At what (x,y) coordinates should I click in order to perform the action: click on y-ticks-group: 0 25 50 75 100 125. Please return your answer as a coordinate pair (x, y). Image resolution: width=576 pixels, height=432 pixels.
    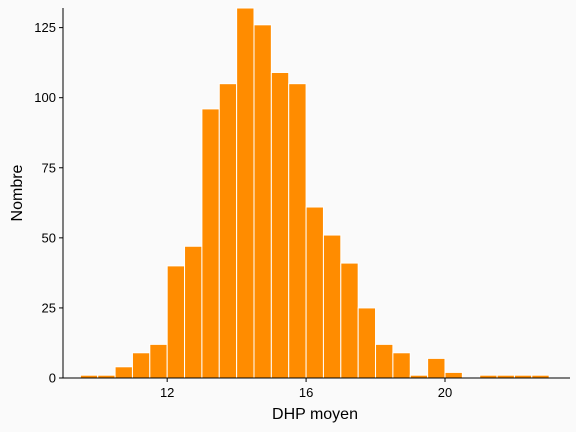
    Looking at the image, I should click on (48, 203).